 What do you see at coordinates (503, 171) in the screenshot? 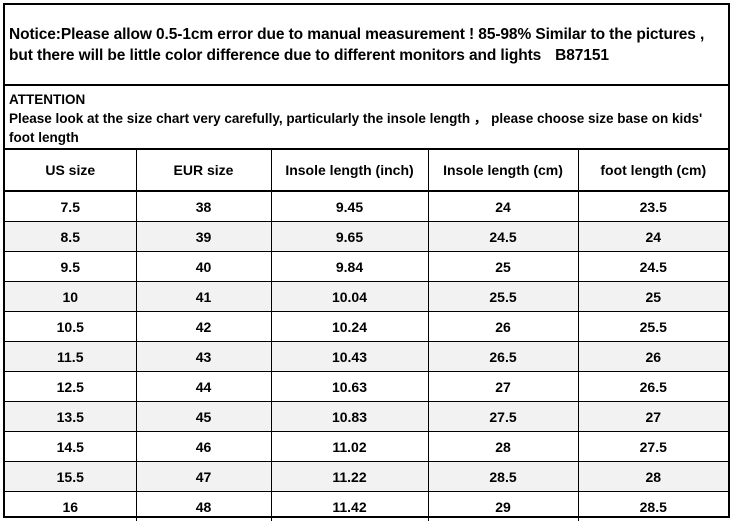
I see `header-insole-cm: Insole length (cm)` at bounding box center [503, 171].